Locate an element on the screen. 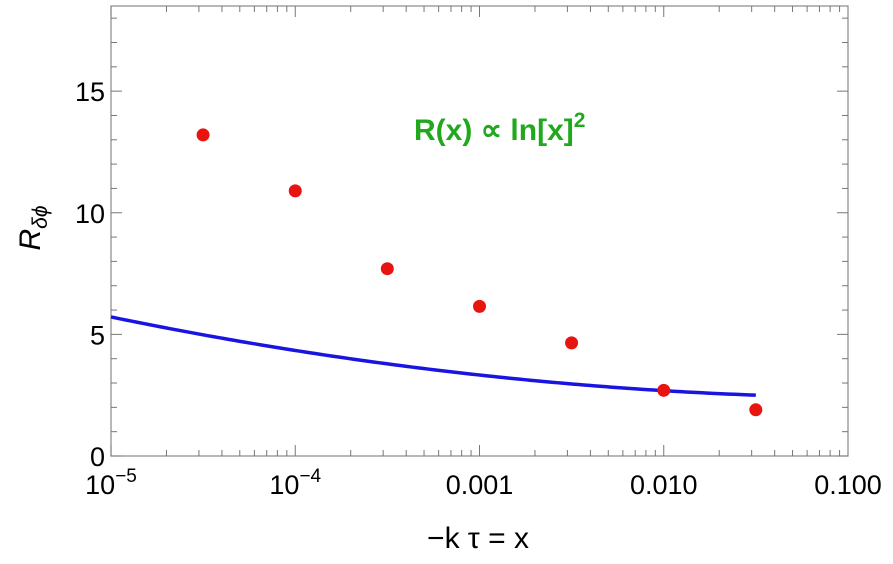 This screenshot has height=564, width=893. x-axis-title: −k τ = x is located at coordinates (478, 538).